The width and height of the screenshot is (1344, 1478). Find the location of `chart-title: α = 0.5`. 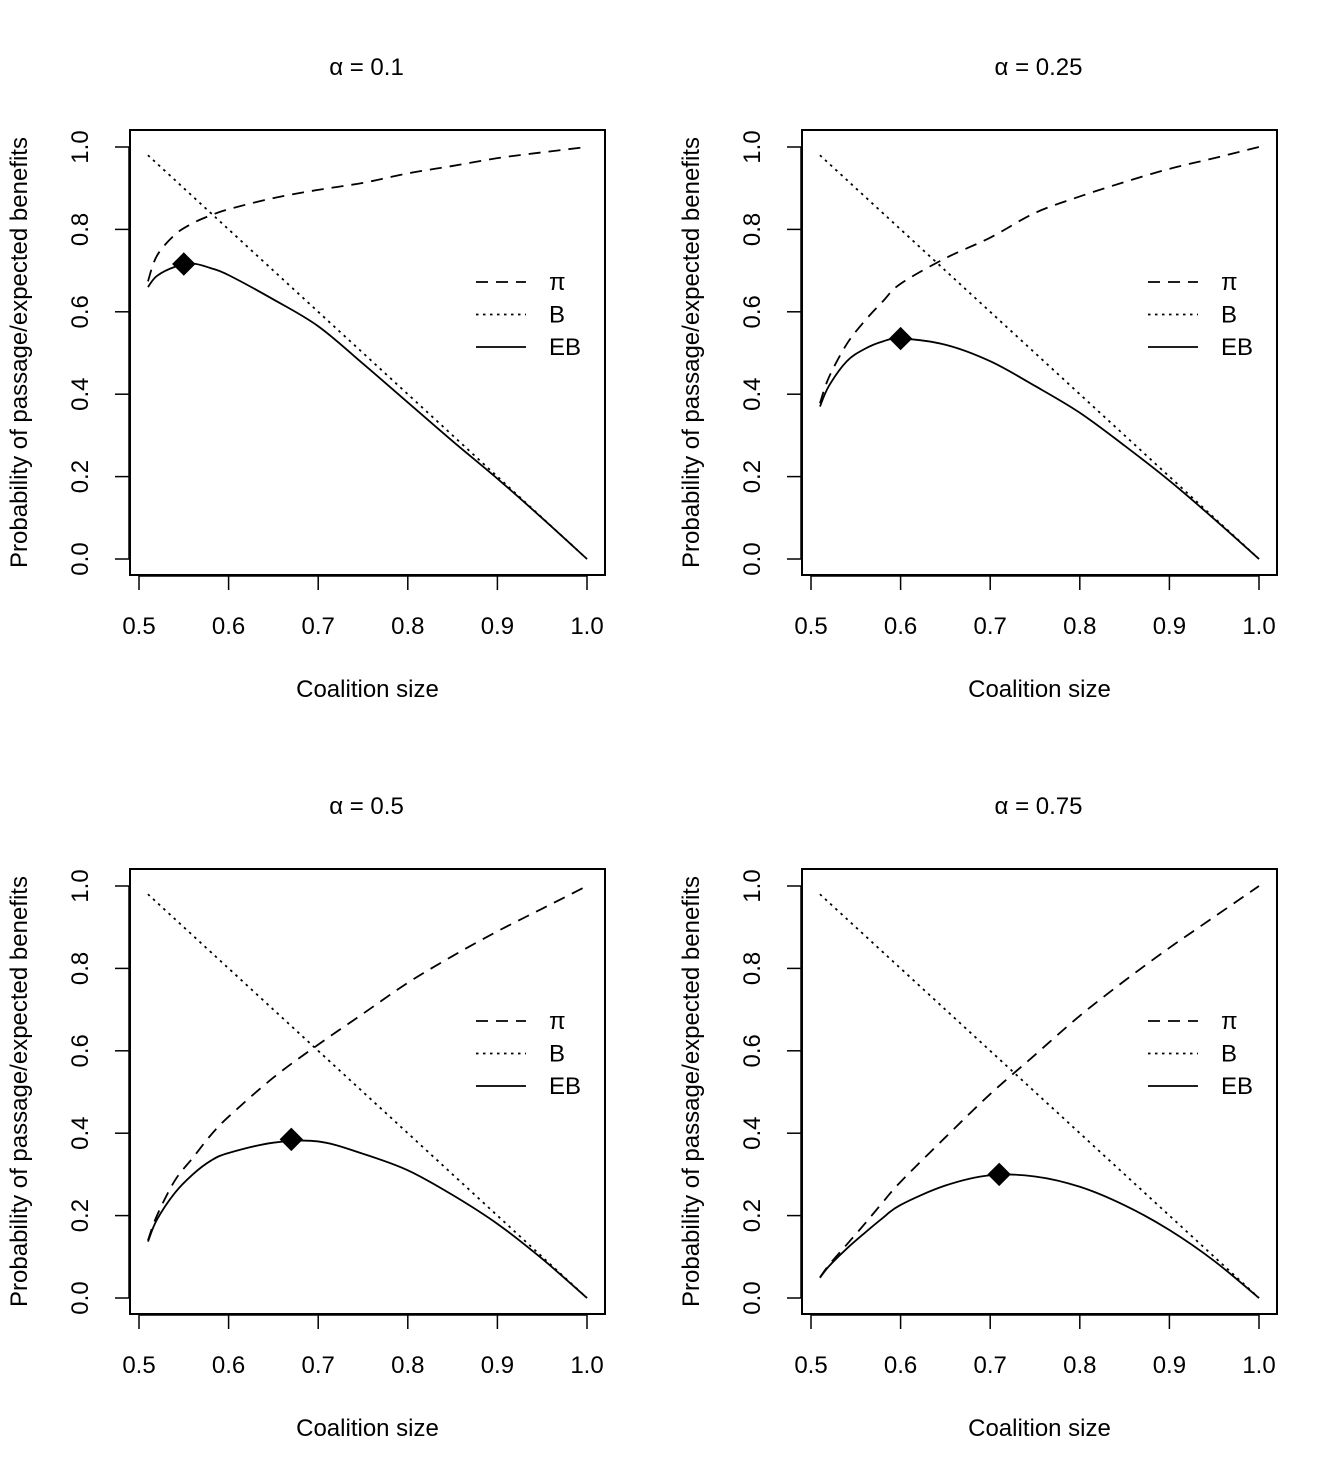

chart-title: α = 0.5 is located at coordinates (366, 806).